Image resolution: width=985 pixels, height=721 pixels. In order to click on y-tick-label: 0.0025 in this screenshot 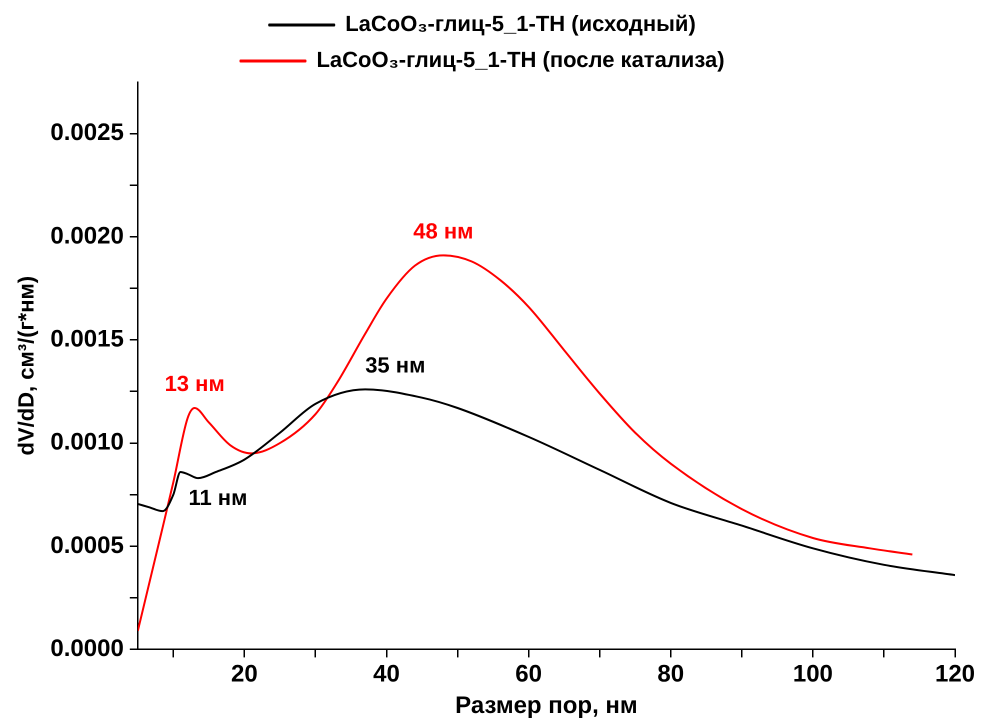, I will do `click(87, 132)`.